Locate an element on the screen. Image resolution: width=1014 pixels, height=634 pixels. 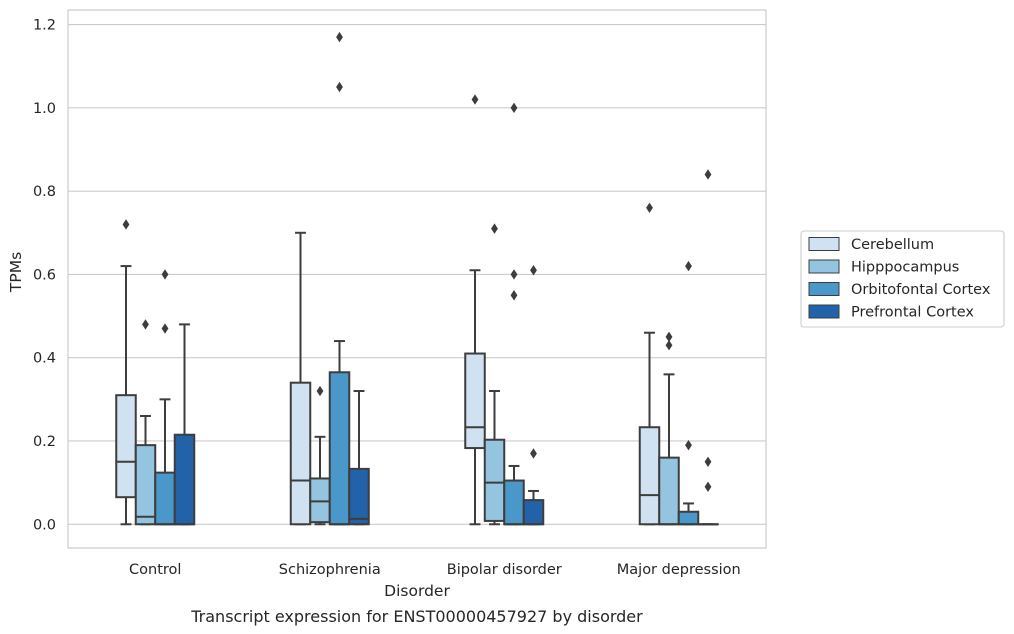
y-tick-label: 0.6 is located at coordinates (44, 275).